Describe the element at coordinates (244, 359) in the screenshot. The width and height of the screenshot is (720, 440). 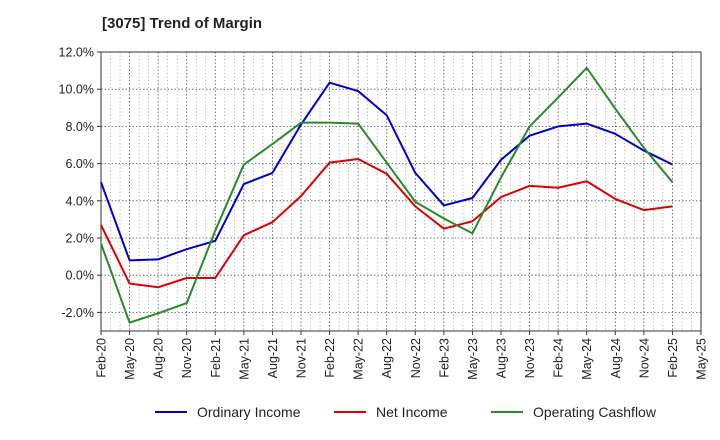
I see `x-tick-label: May-21` at that location.